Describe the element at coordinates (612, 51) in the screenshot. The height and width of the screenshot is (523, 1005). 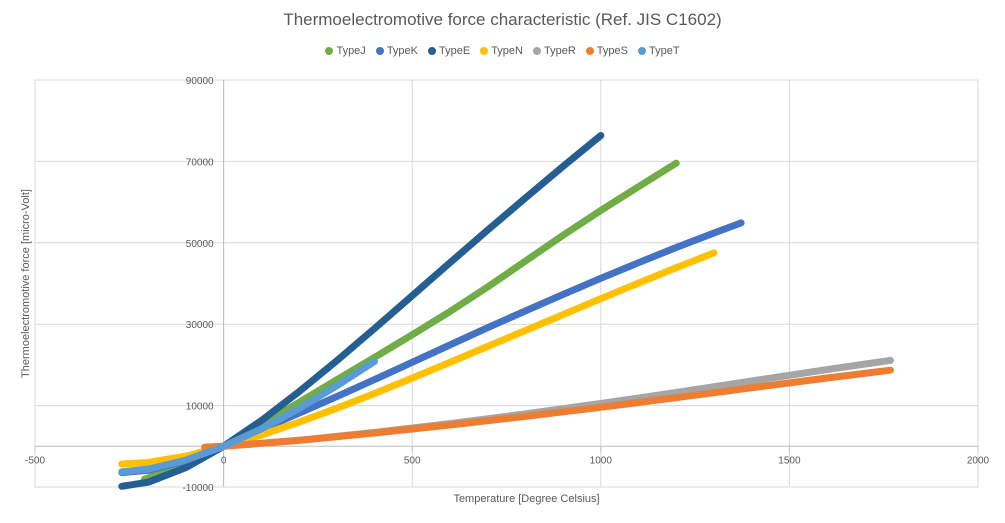
I see `legend-label: TypeS` at that location.